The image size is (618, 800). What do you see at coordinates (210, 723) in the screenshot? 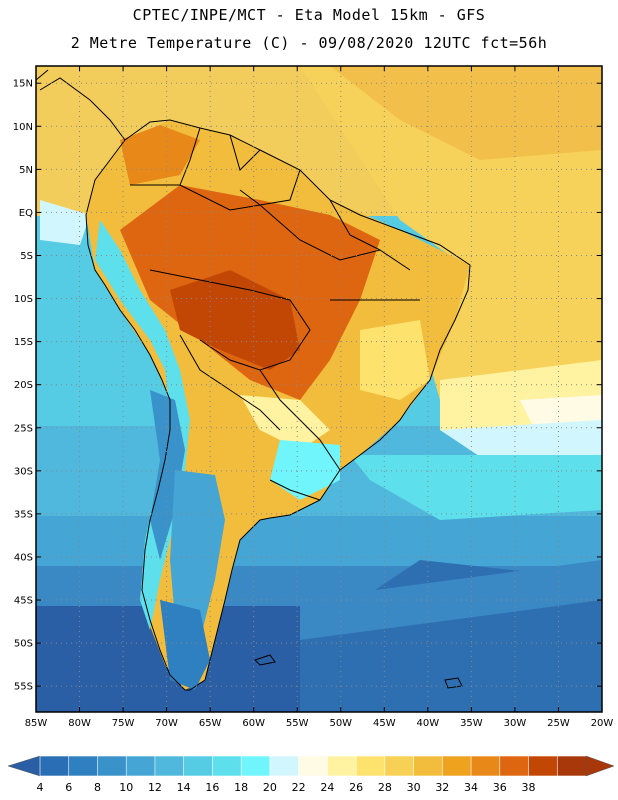
I see `lon-tick-label: 65W` at bounding box center [210, 723].